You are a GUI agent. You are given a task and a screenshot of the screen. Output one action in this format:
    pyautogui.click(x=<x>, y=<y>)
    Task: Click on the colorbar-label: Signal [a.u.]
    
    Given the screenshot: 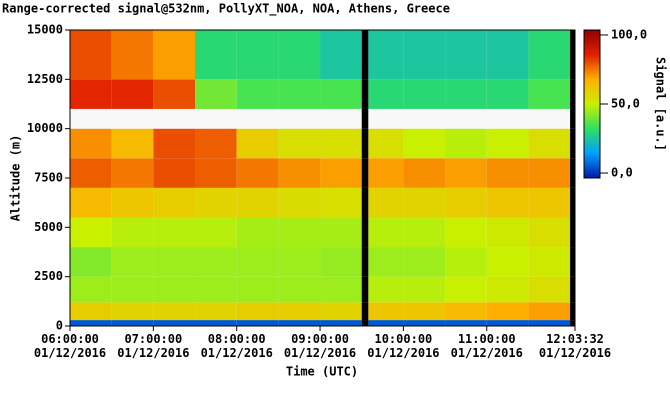 What is the action you would take?
    pyautogui.click(x=661, y=104)
    